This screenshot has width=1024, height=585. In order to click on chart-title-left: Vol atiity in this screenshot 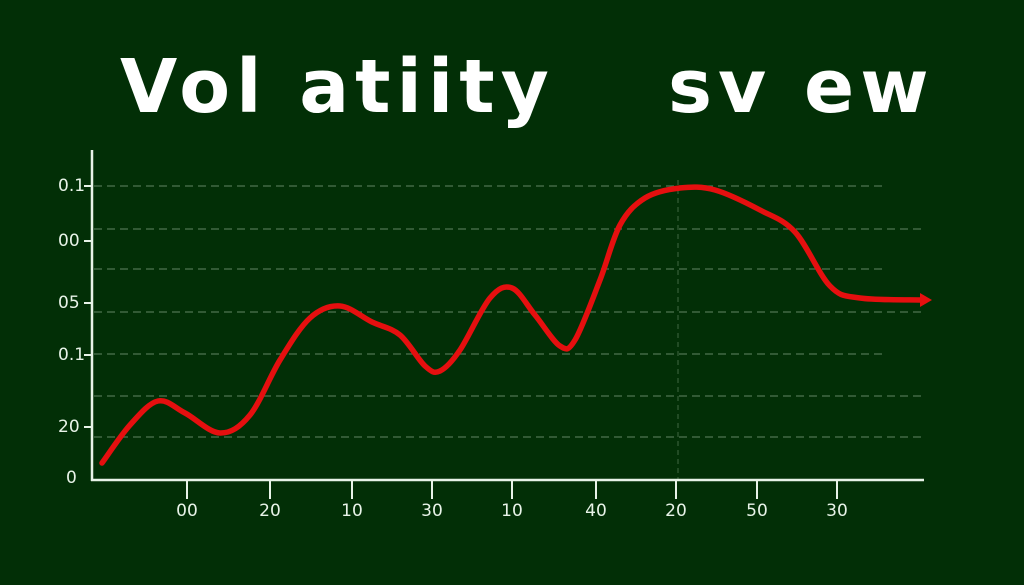, I will do `click(337, 87)`.